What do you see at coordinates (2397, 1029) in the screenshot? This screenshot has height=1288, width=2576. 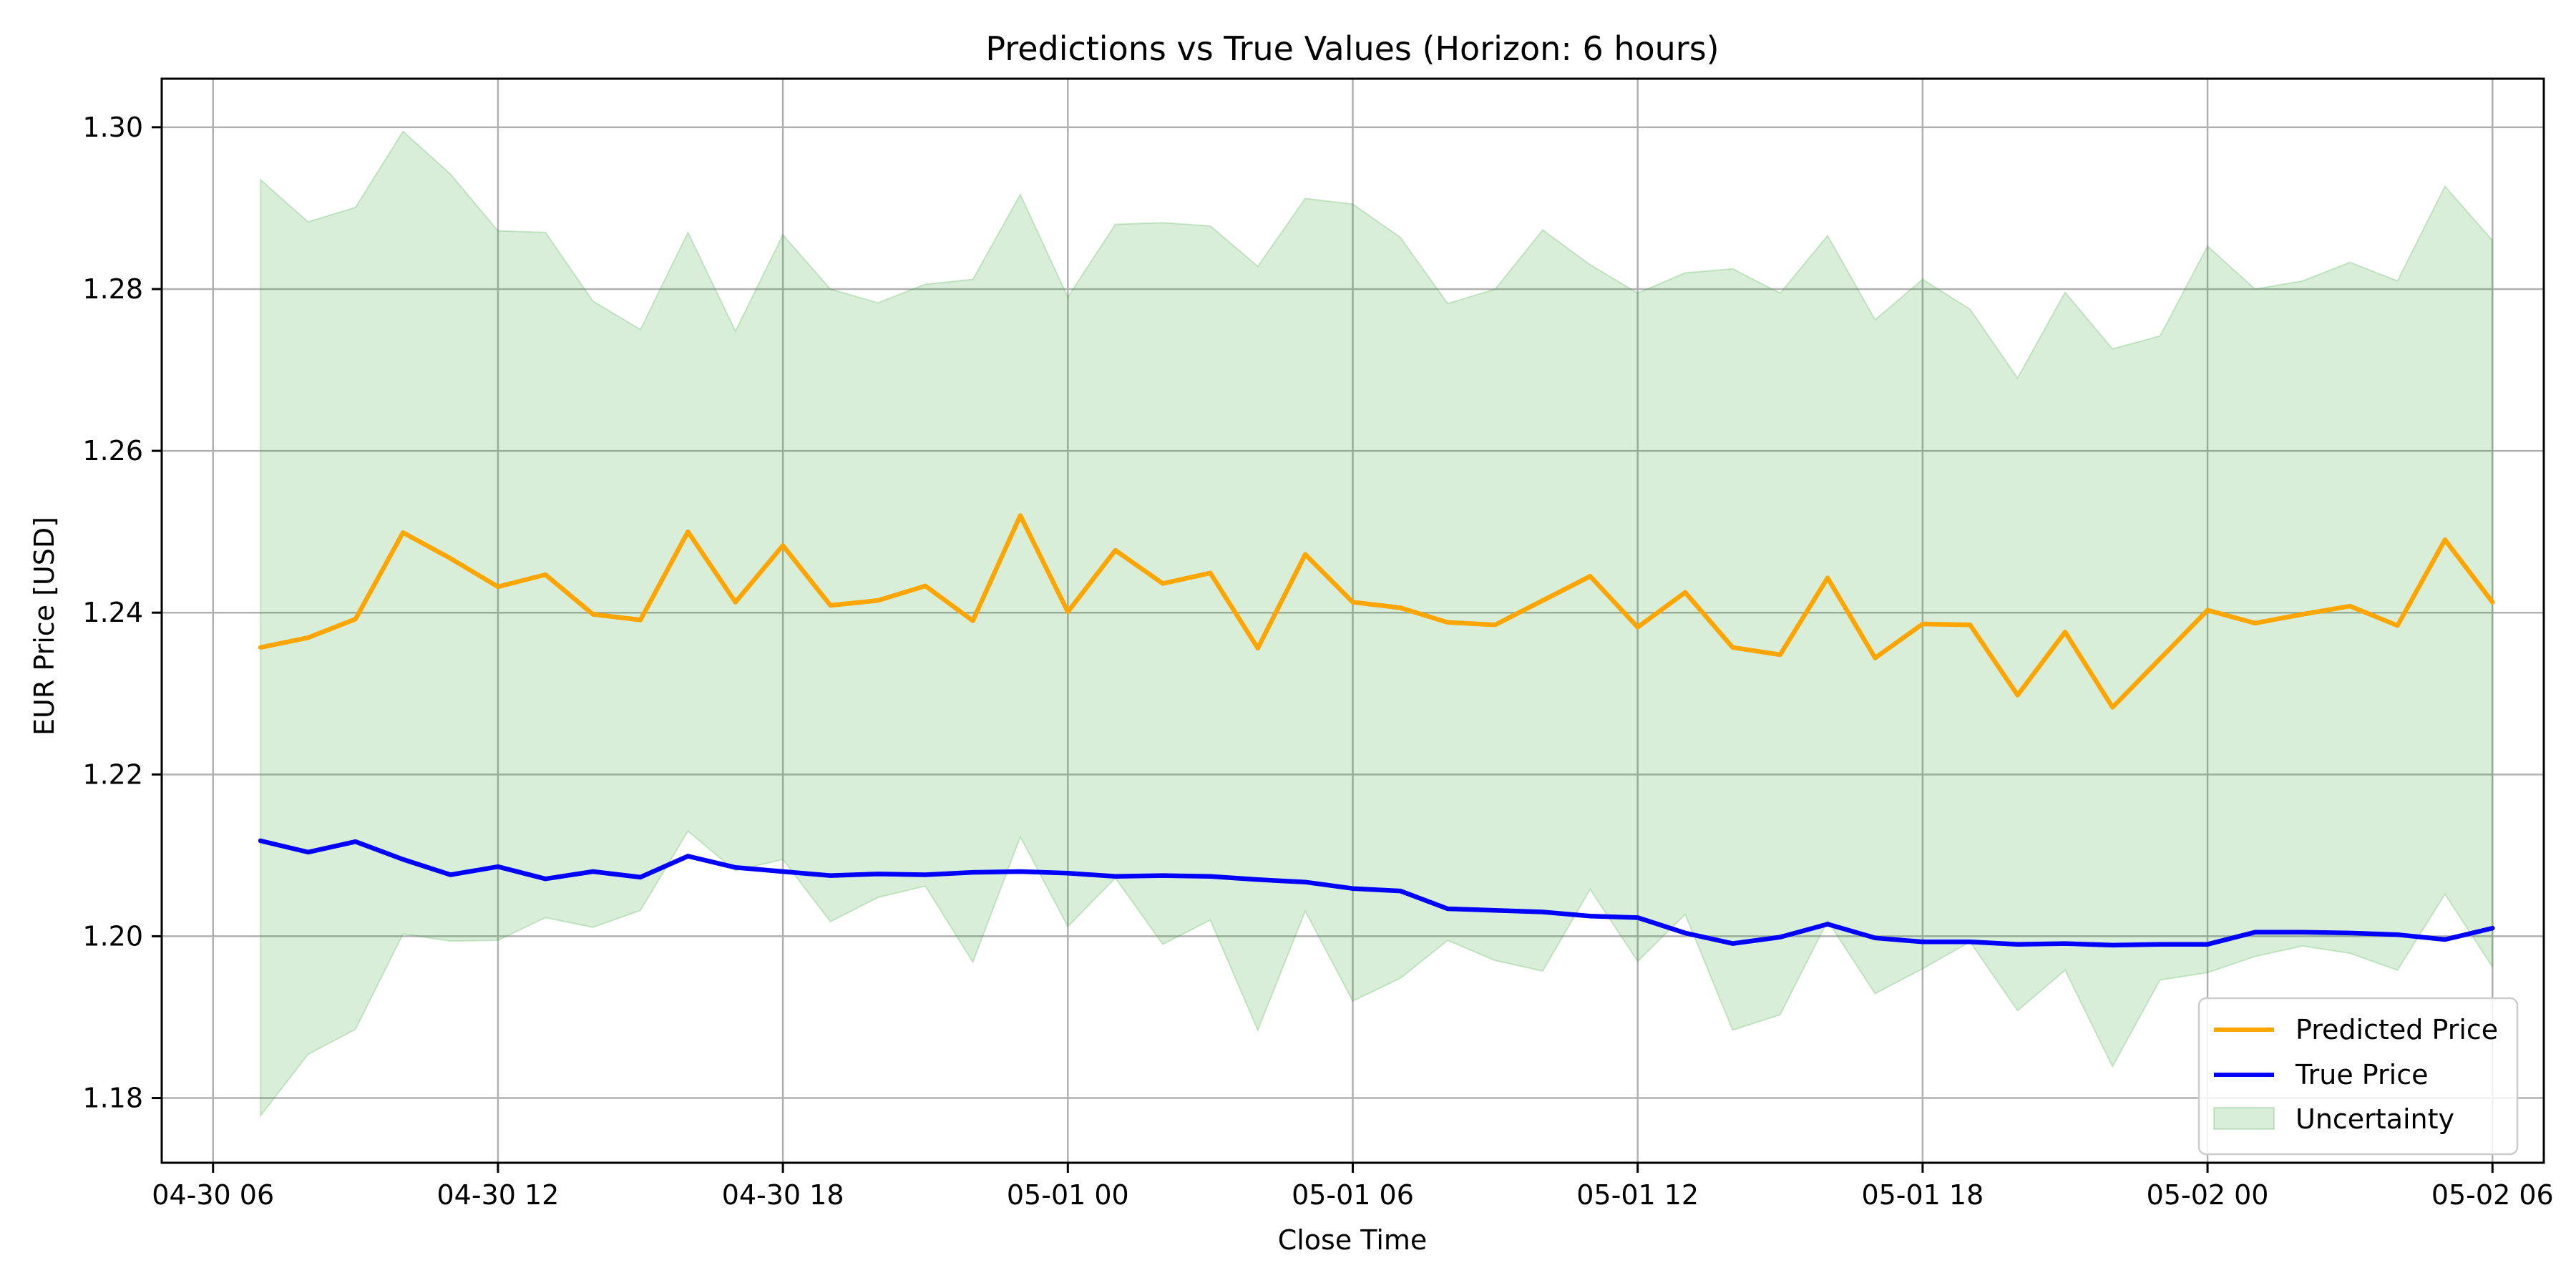 I see `legend-label-predicted: Predicted Price` at bounding box center [2397, 1029].